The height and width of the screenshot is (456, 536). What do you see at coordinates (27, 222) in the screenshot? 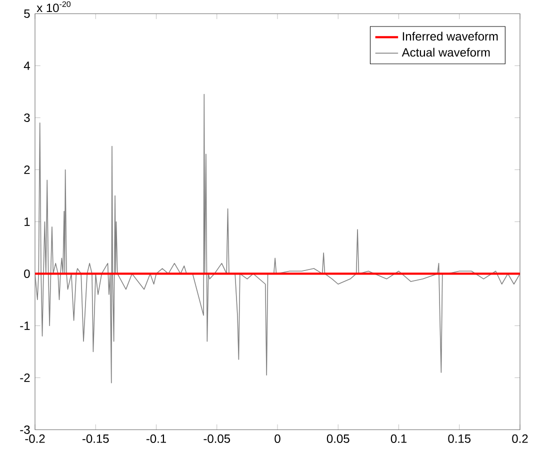
I see `y-tick-label: 1` at bounding box center [27, 222].